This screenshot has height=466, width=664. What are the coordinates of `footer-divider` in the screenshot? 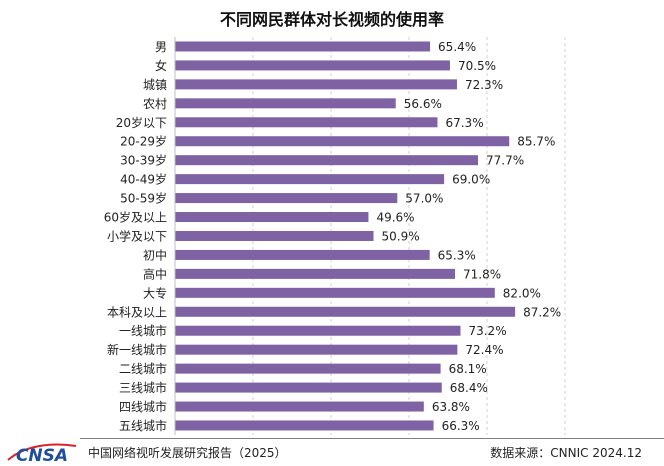 It's located at (372, 438).